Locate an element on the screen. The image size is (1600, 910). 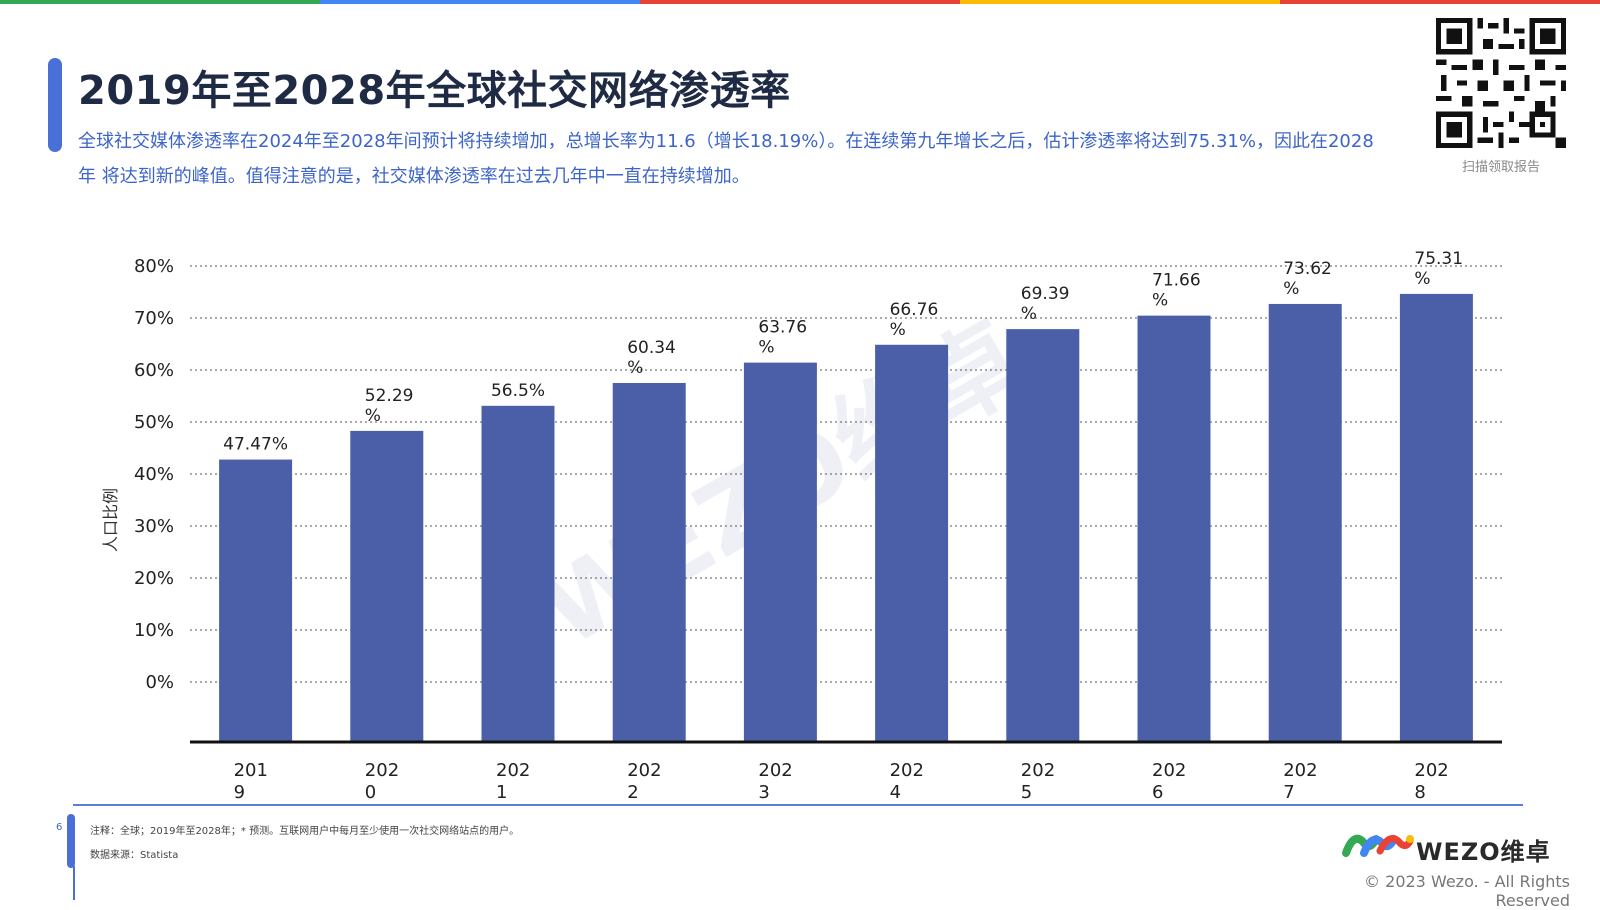
y-tick-label: 80% is located at coordinates (154, 266).